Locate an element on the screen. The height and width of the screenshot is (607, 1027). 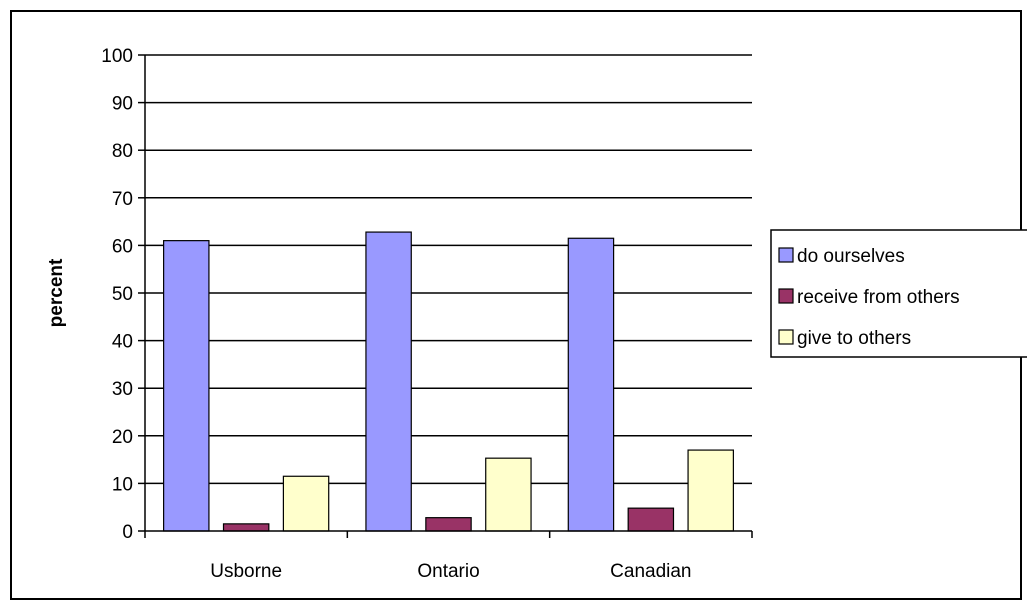
y-tick-label: 30 is located at coordinates (122, 389).